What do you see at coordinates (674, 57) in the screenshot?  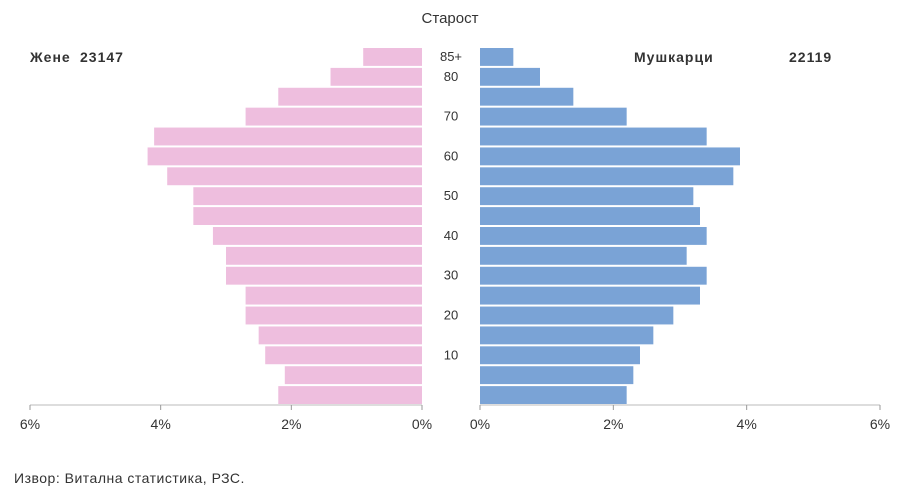 I see `male-label: Мушкарци` at bounding box center [674, 57].